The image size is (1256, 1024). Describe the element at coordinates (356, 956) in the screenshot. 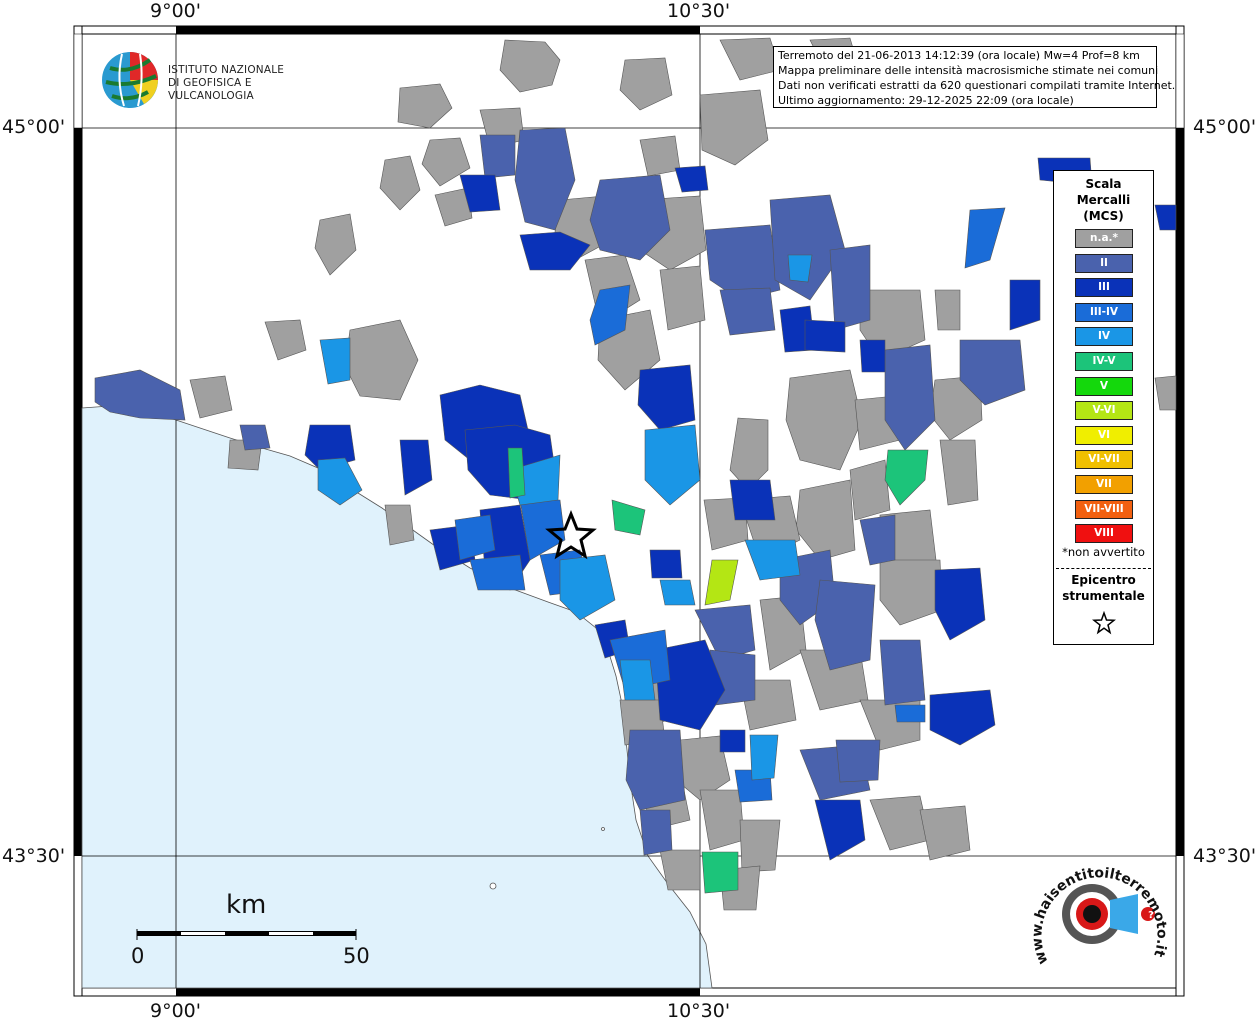

I see `scale-end: 50` at that location.